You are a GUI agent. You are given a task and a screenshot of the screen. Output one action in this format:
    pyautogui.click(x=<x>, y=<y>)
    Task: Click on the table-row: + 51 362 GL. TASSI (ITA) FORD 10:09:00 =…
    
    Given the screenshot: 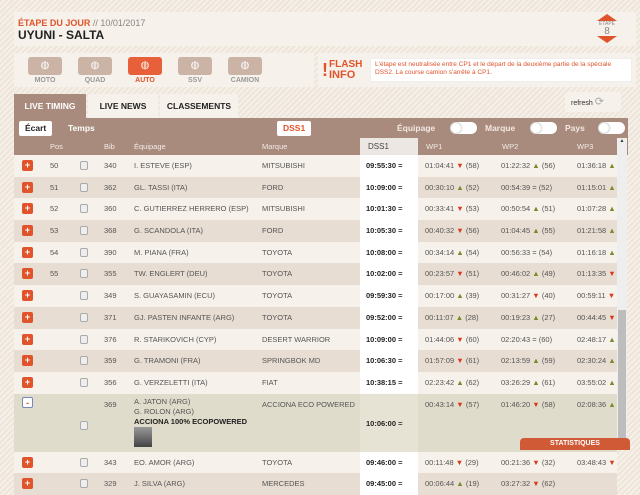 What is the action you would take?
    pyautogui.click(x=315, y=187)
    